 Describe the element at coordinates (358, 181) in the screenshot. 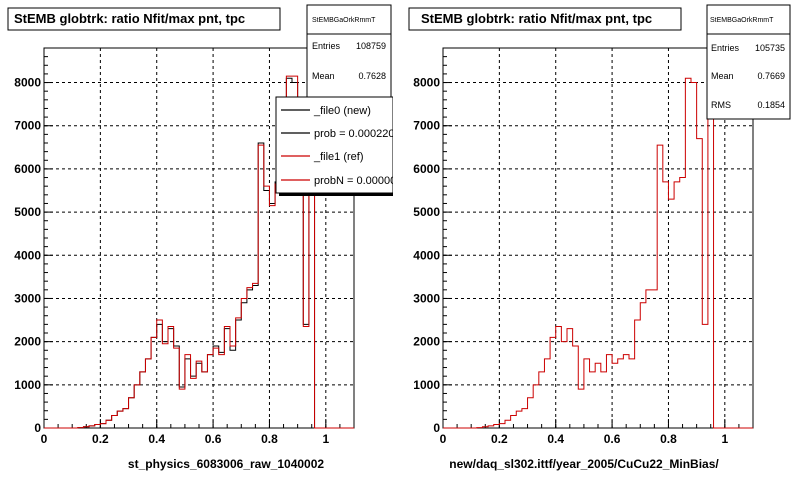

I see `legend-label-probn: probN = 0.000000` at that location.